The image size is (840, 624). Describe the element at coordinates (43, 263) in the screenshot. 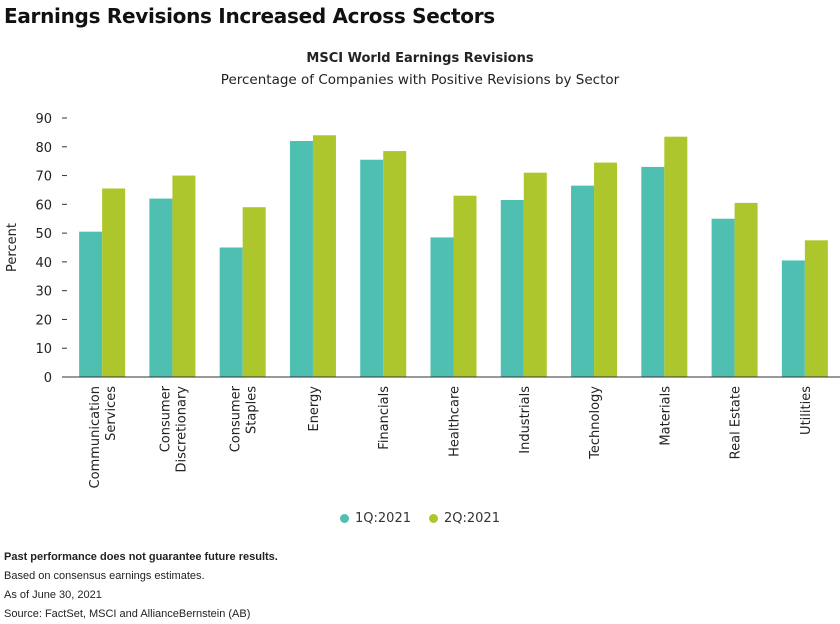

I see `y-tick-label: 40` at that location.